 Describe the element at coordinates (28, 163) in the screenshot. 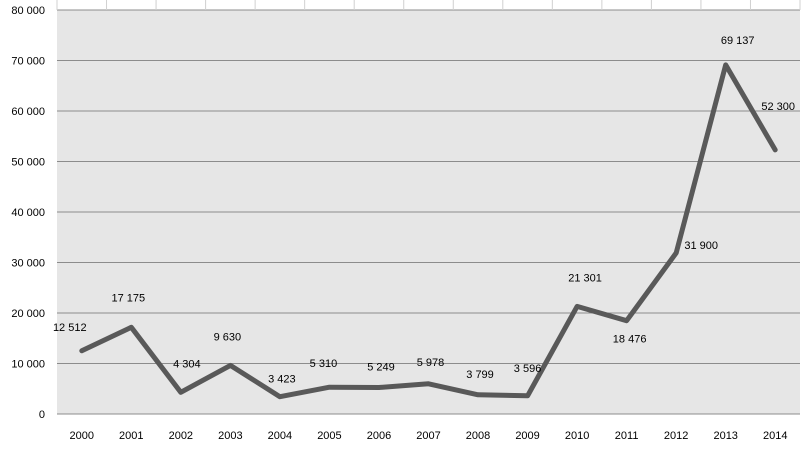

I see `y-tick-label: 50 000` at that location.